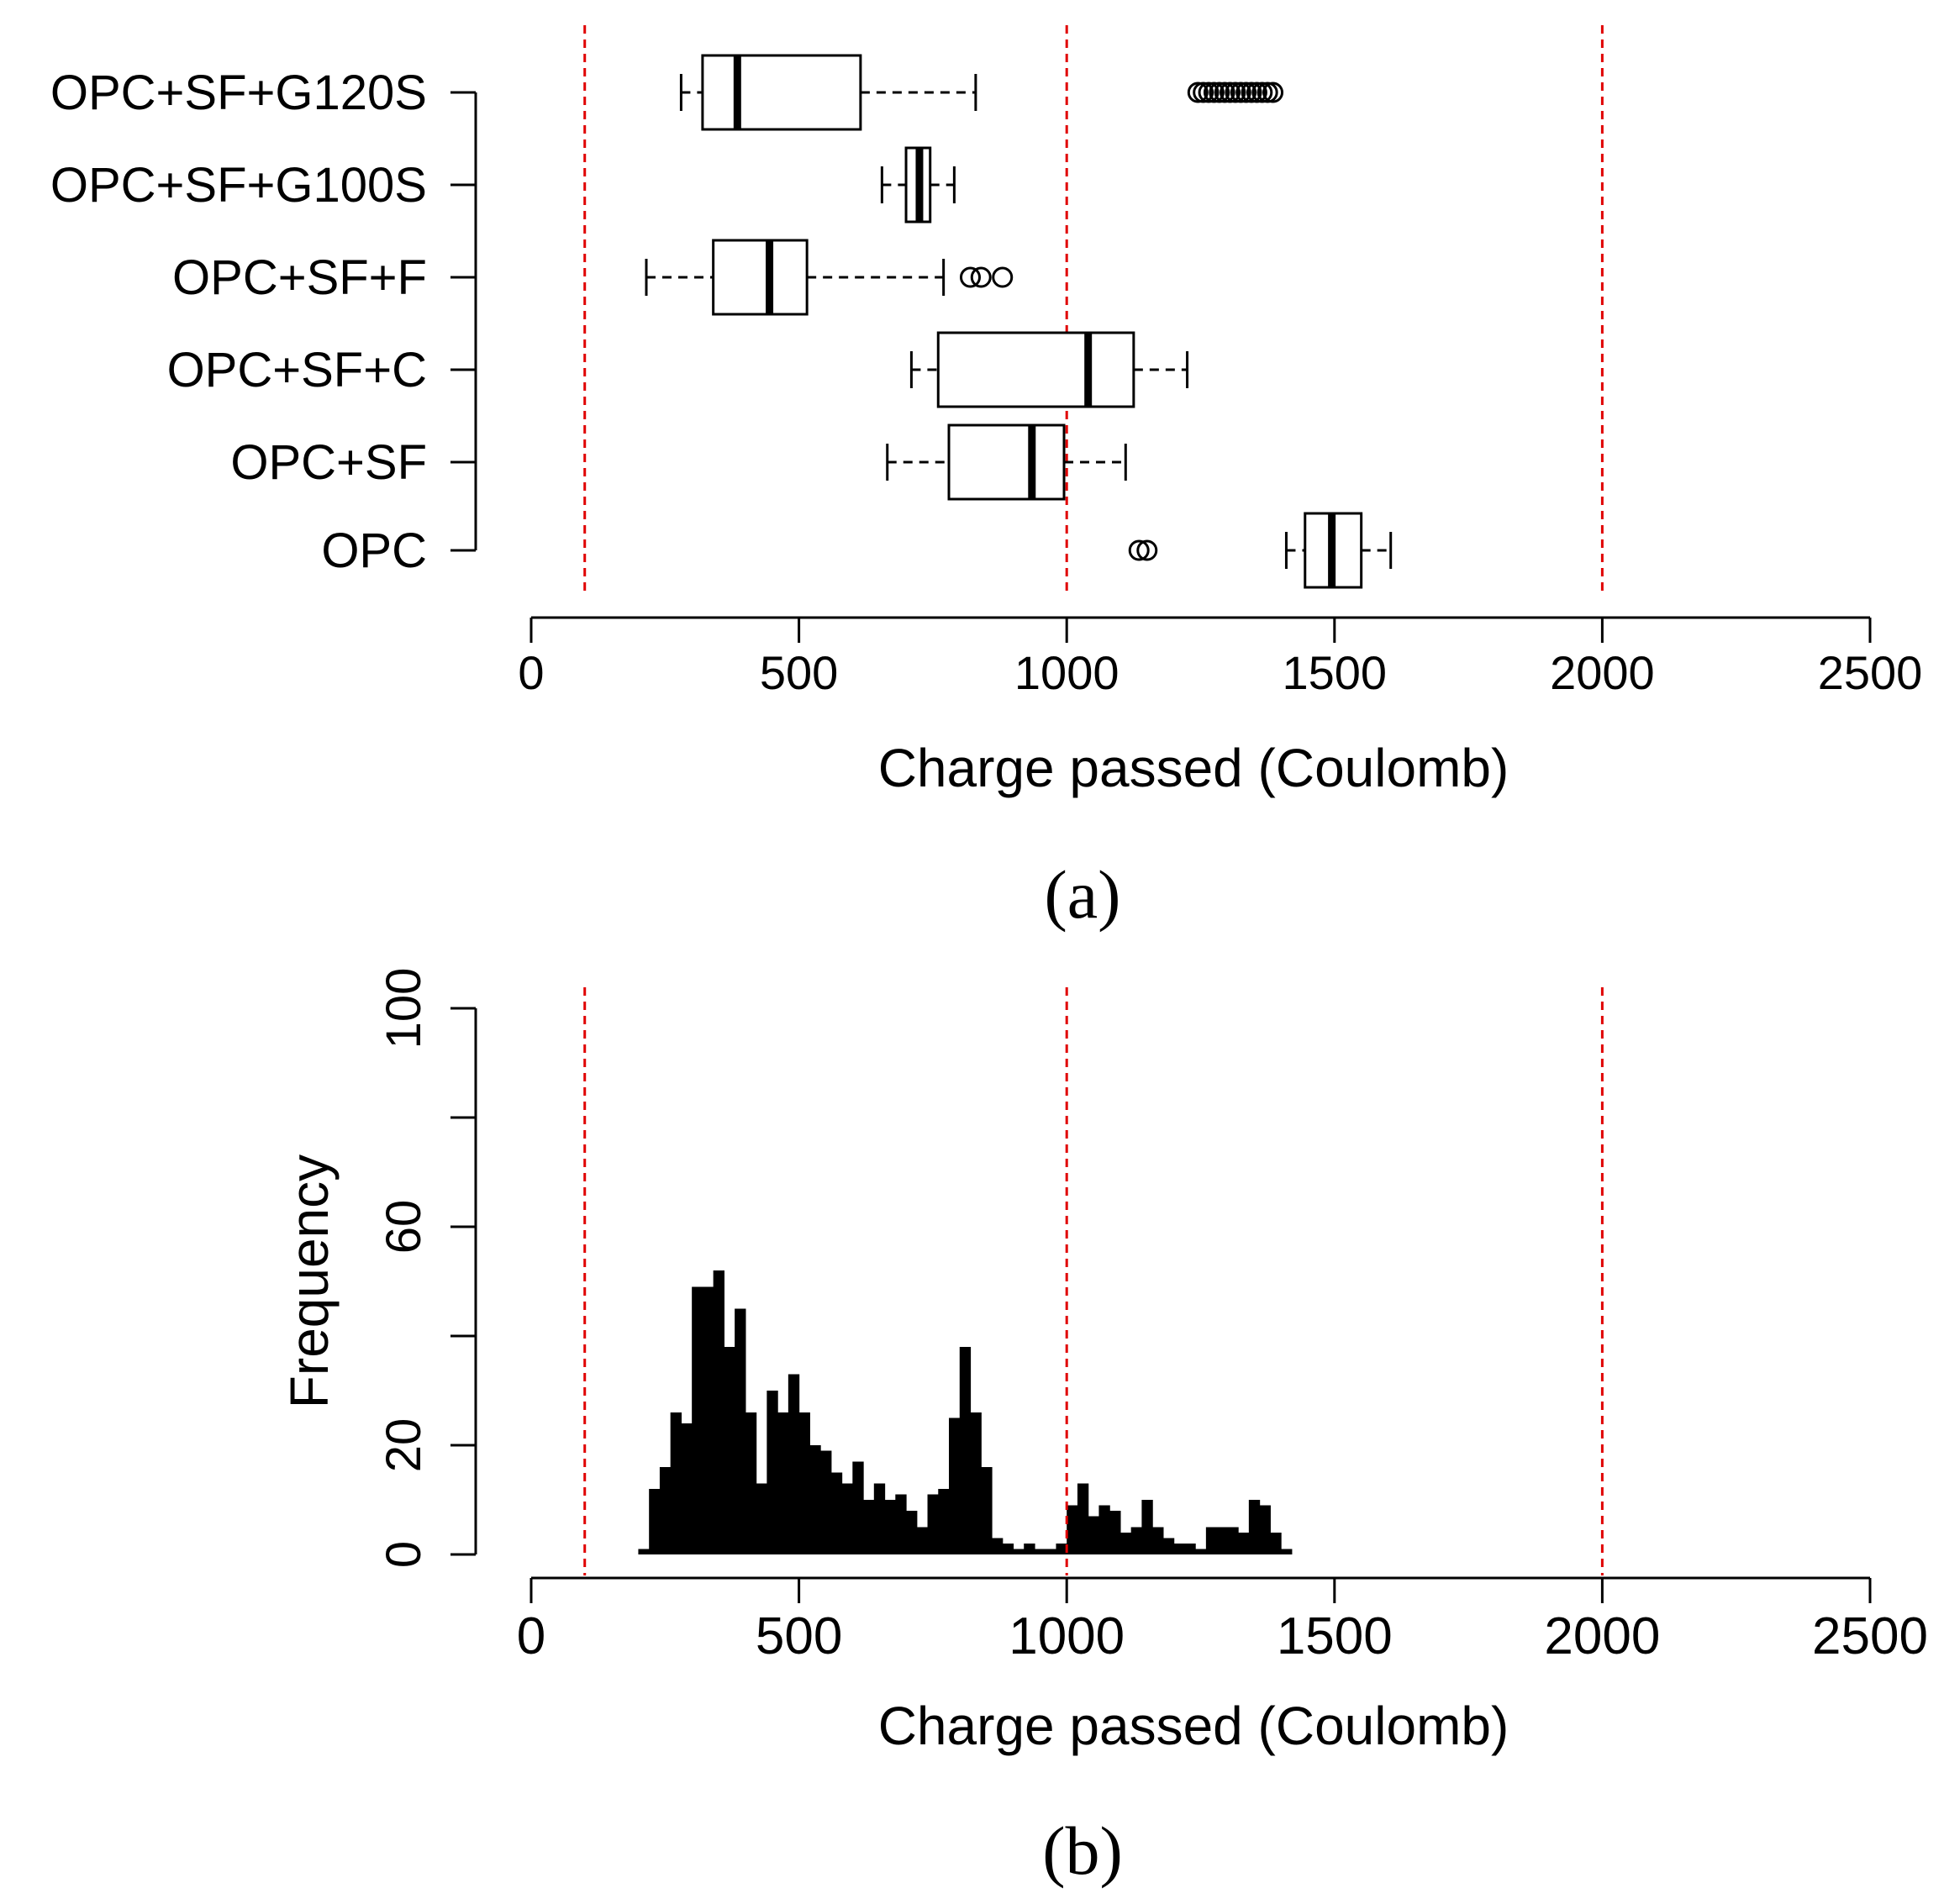 The height and width of the screenshot is (1904, 1944). What do you see at coordinates (404, 1554) in the screenshot?
I see `y-tick-label: 0` at bounding box center [404, 1554].